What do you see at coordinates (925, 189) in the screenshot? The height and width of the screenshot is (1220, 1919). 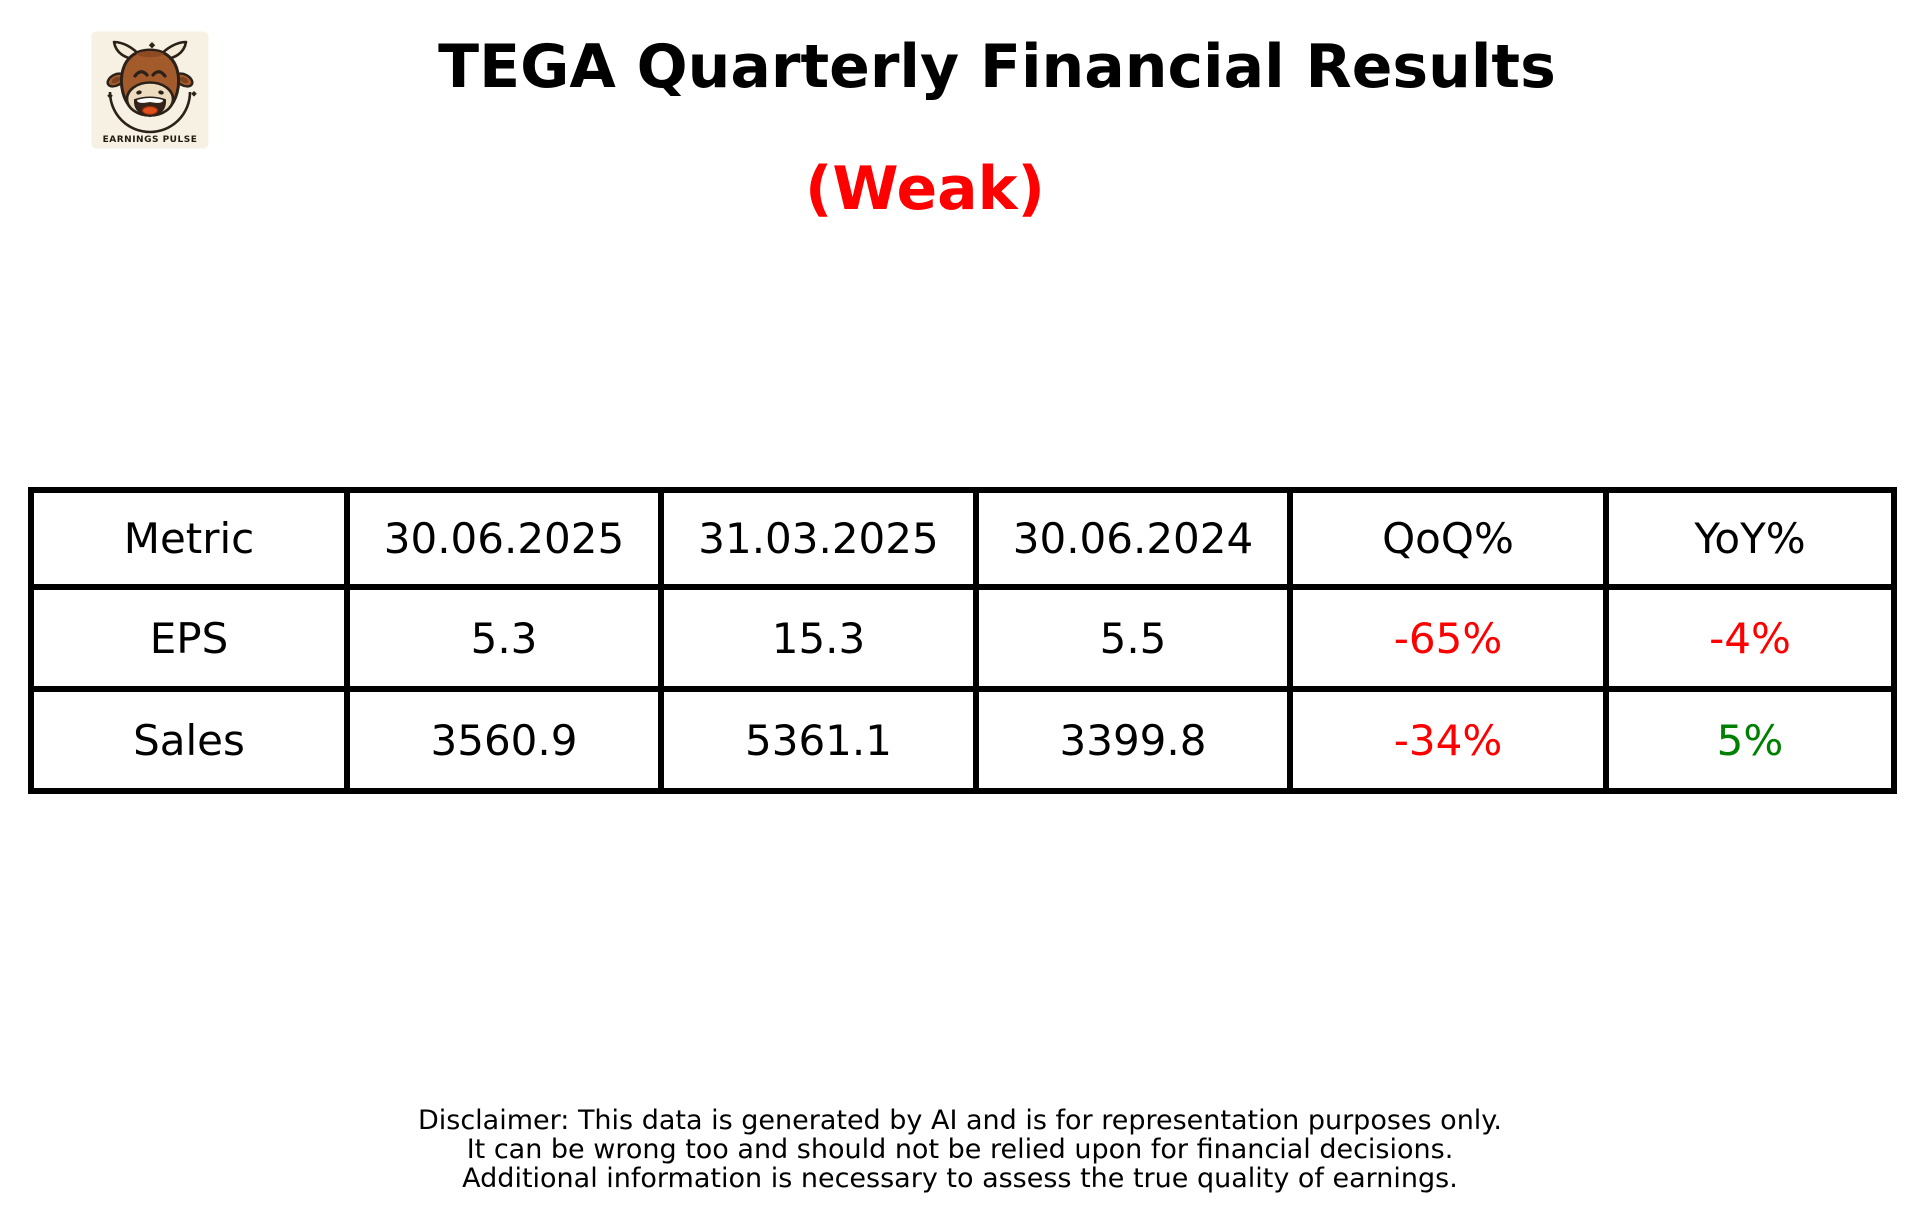 I see `verdict-subtitle: (Weak)` at bounding box center [925, 189].